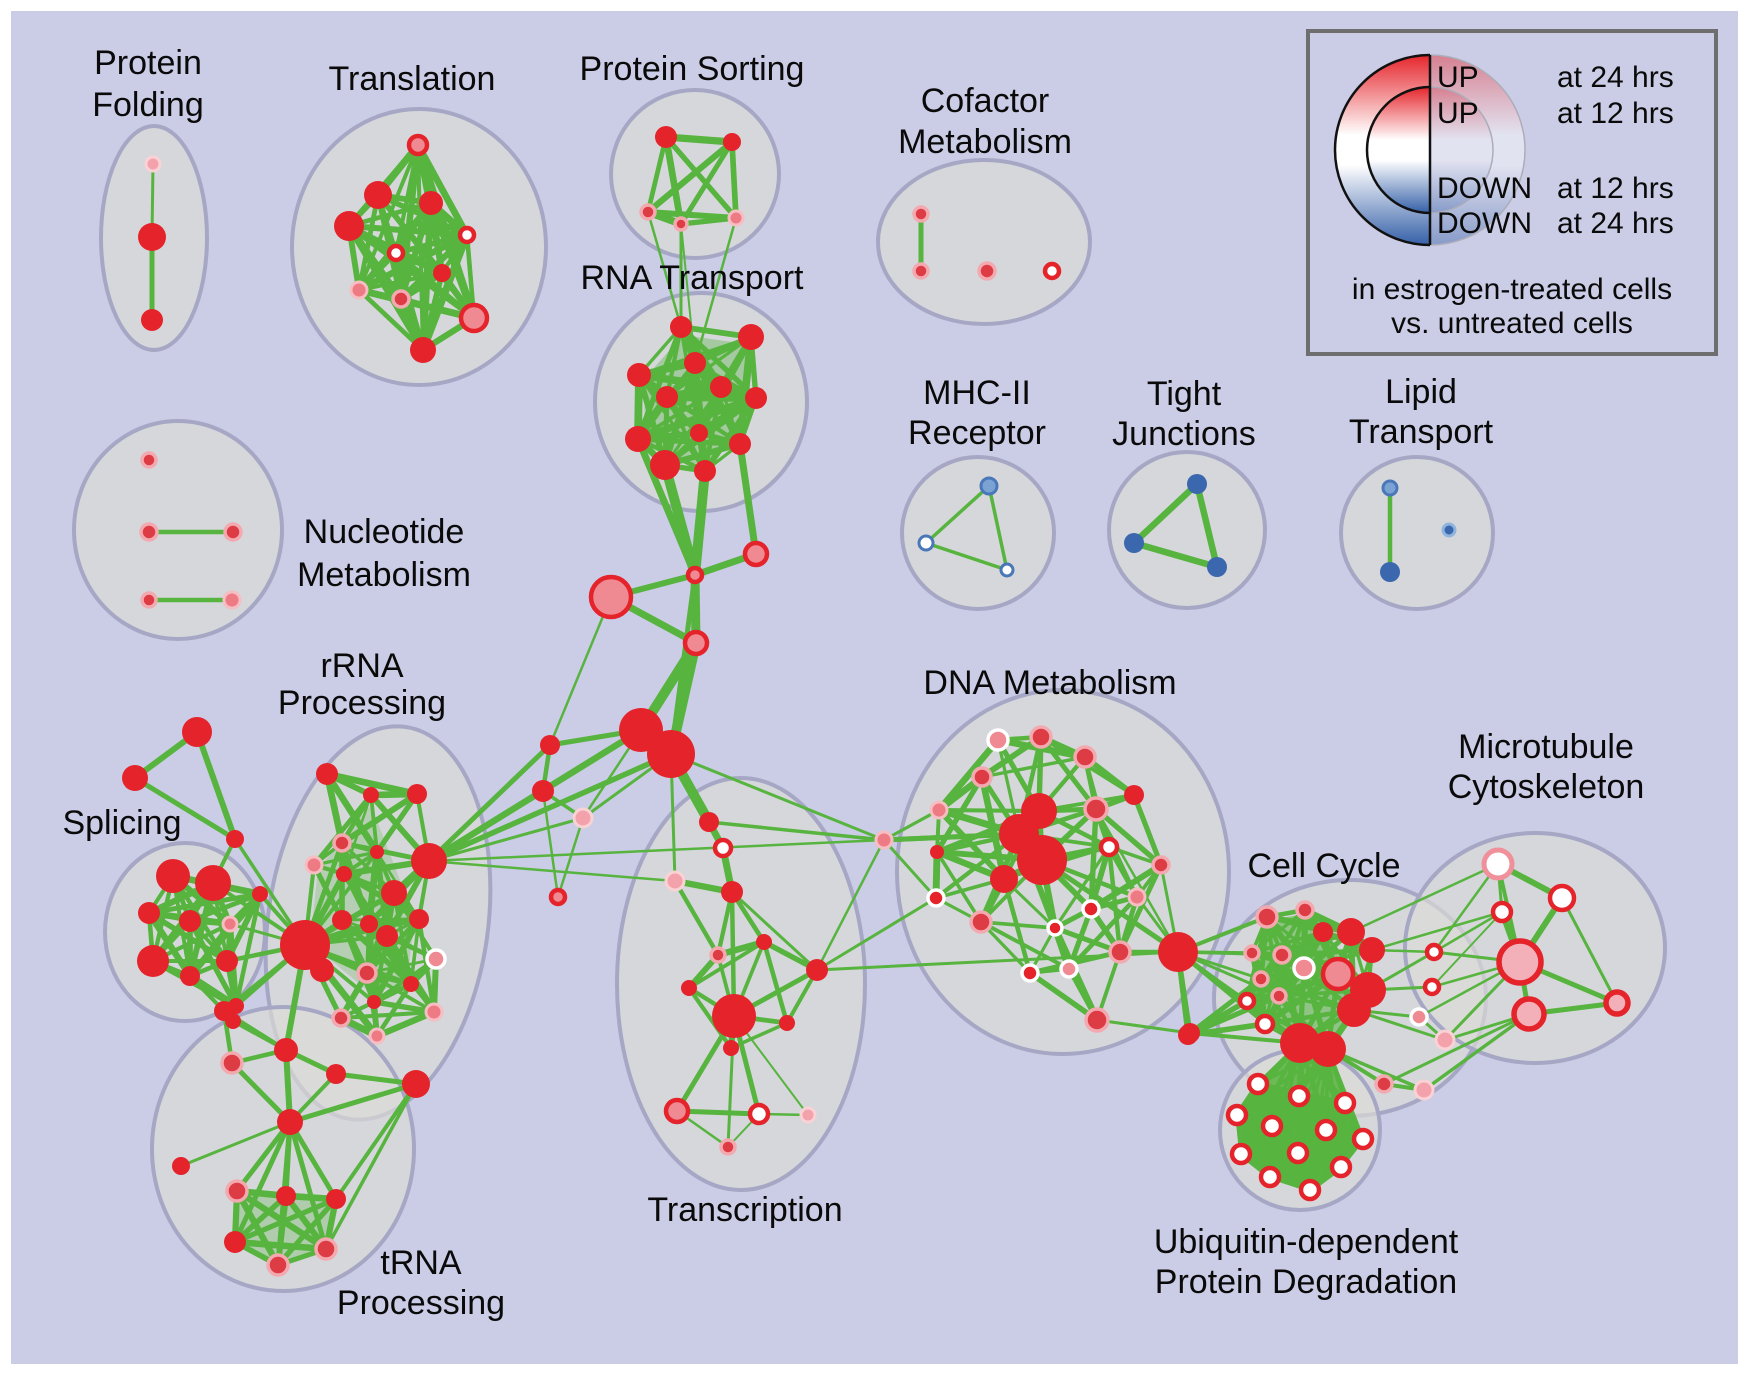 This screenshot has width=1750, height=1381. I want to click on svg-text: DNA Metabolism, so click(1049, 683).